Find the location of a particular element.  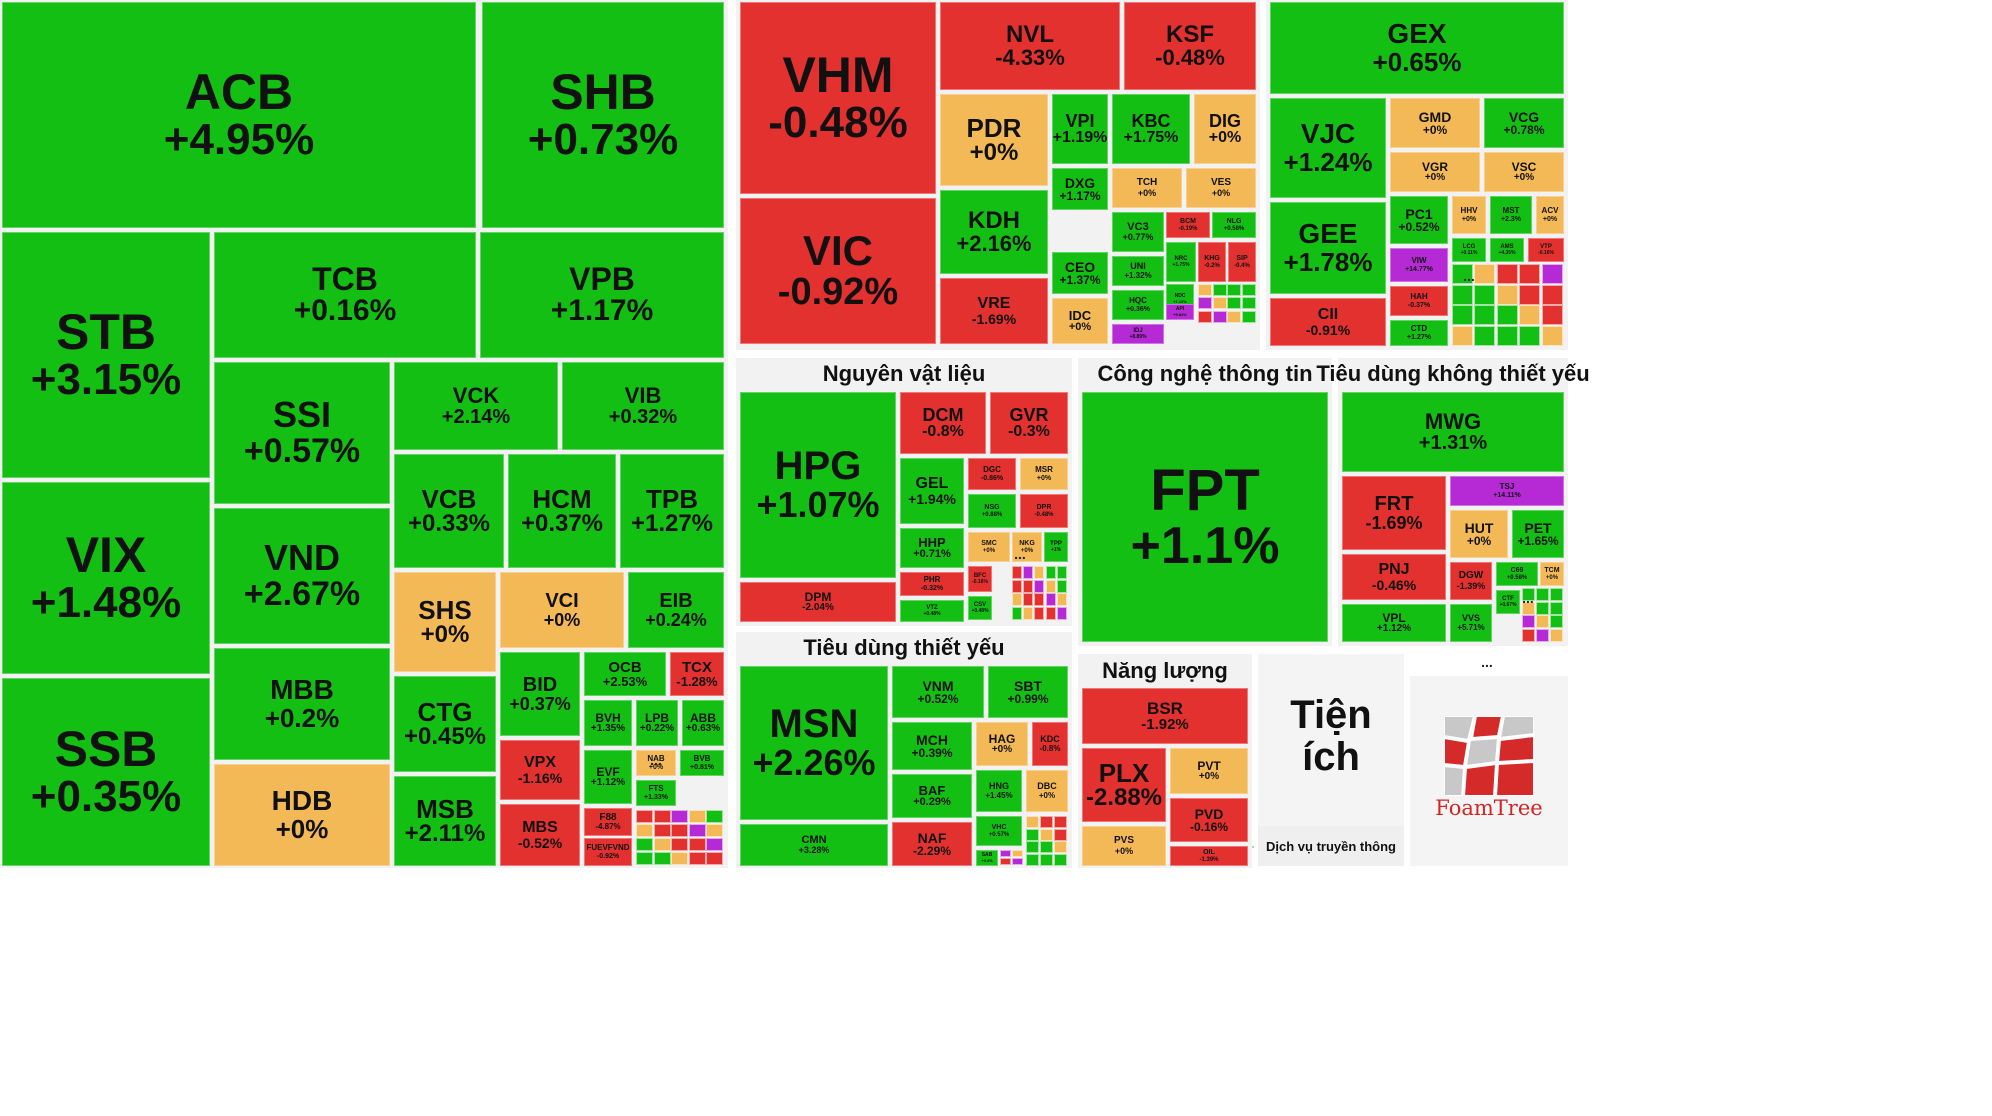

stock-tile: NKG +0% is located at coordinates (1027, 547).